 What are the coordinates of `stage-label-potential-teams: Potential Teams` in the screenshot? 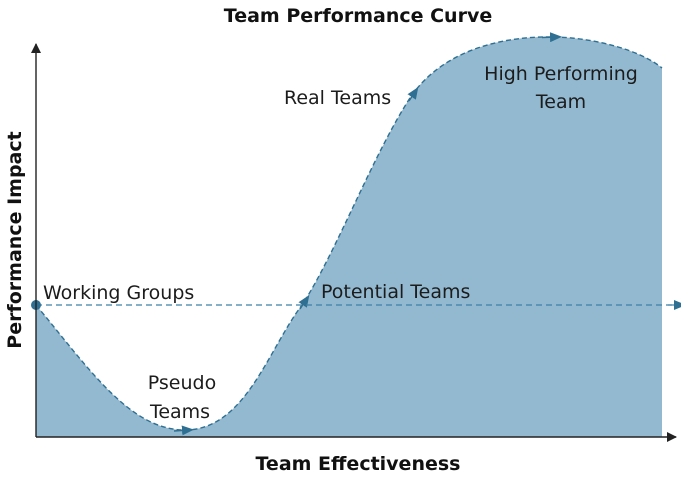 It's located at (395, 292).